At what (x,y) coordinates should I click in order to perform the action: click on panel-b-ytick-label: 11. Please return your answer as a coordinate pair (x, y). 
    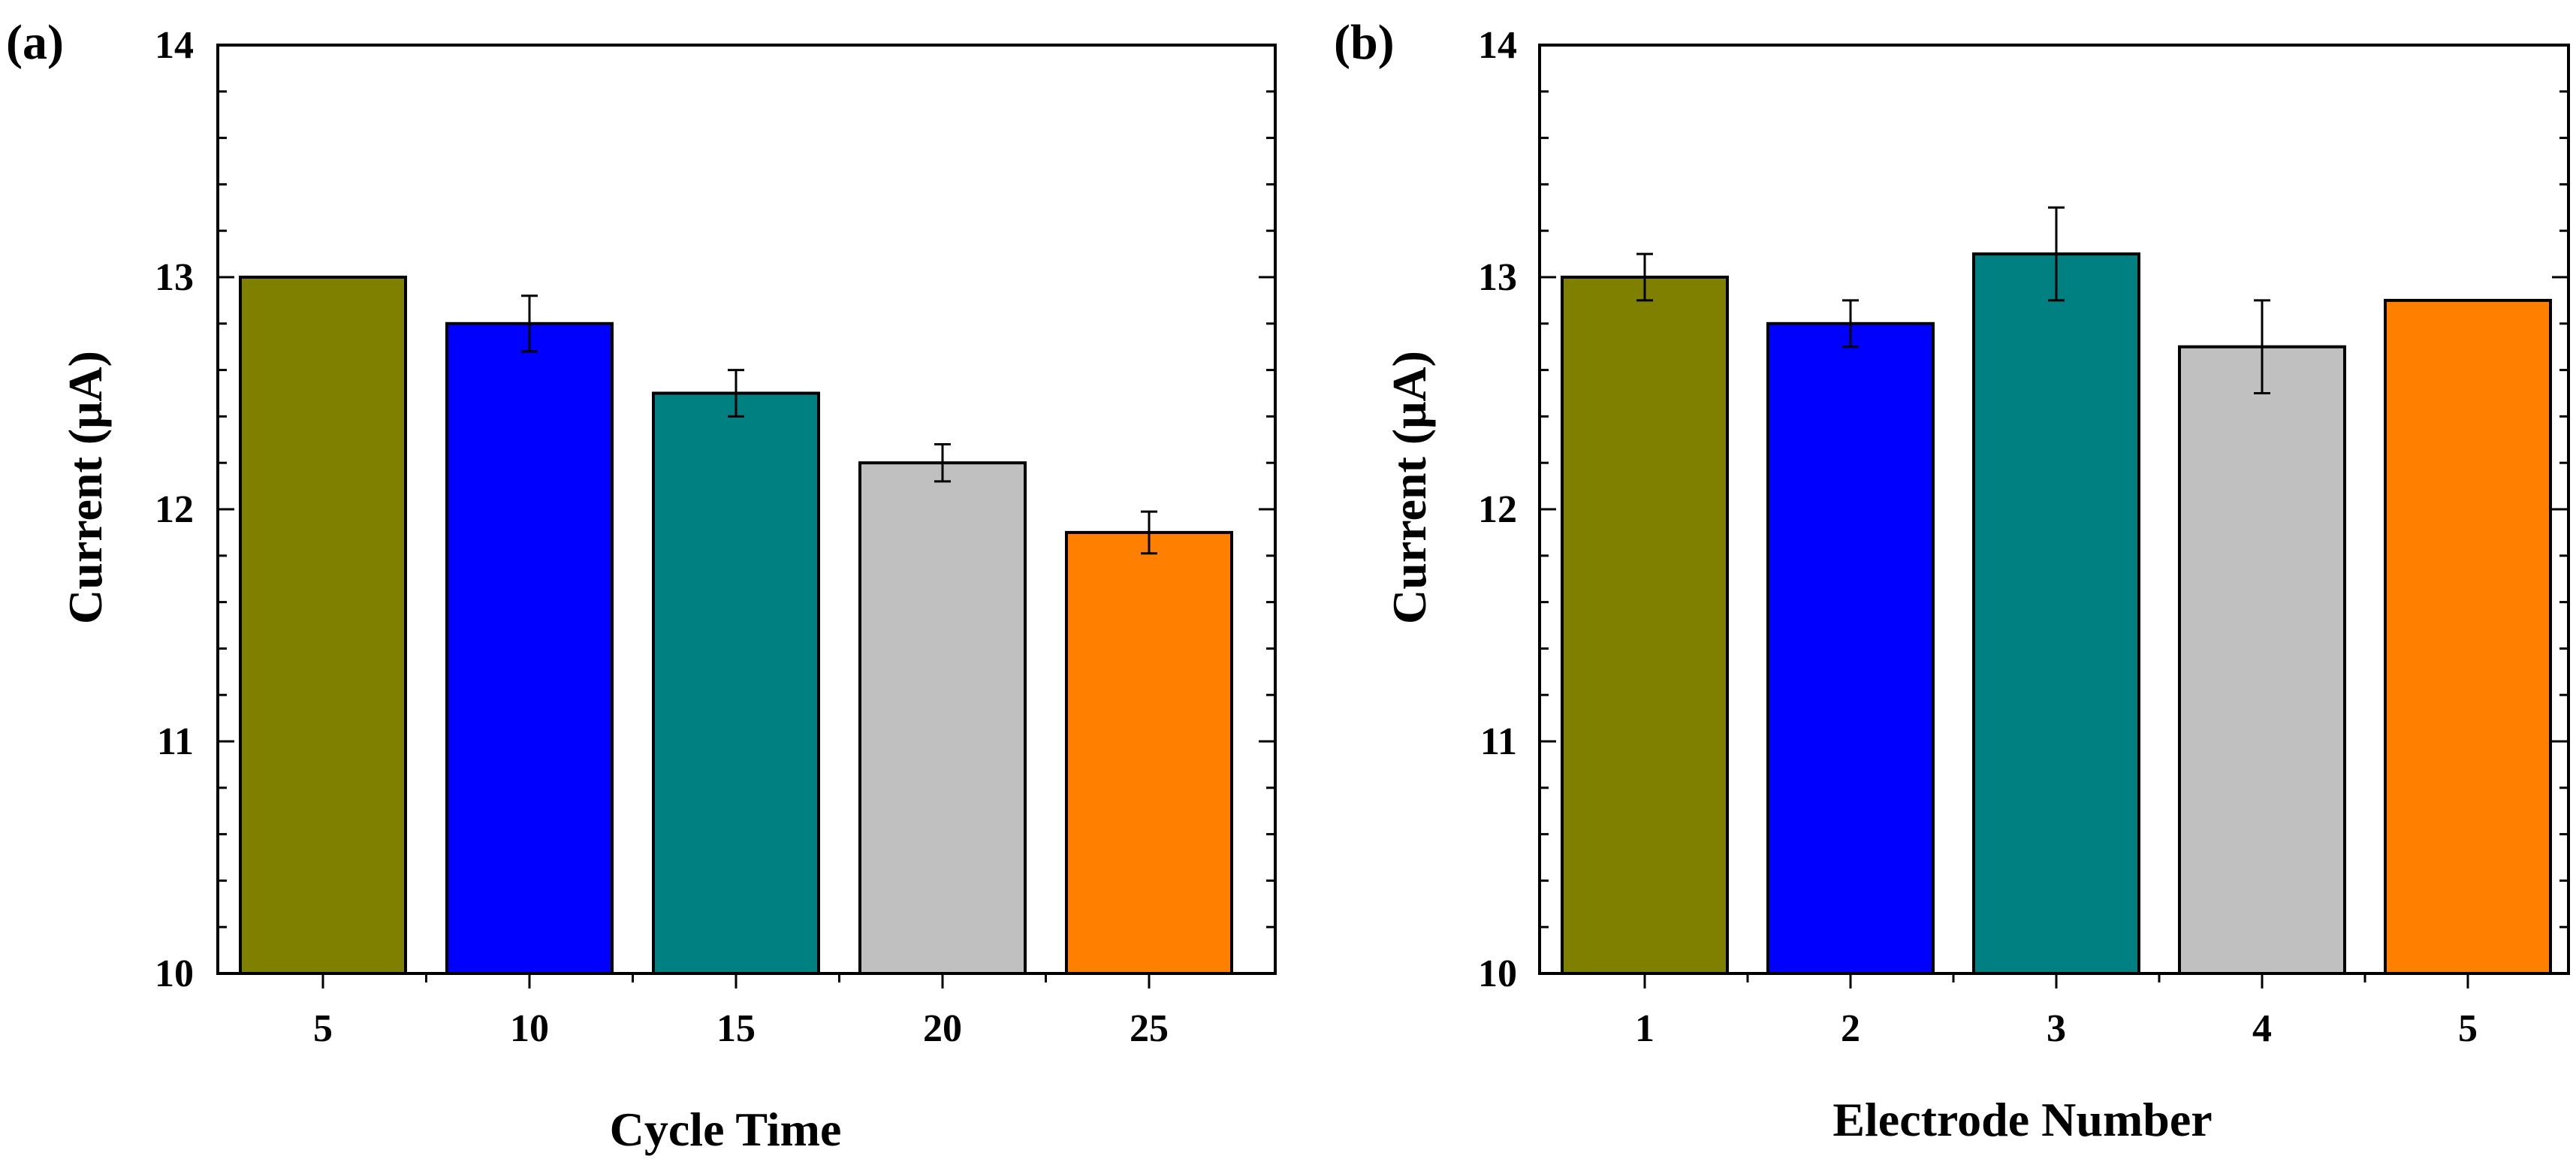
    Looking at the image, I should click on (1498, 741).